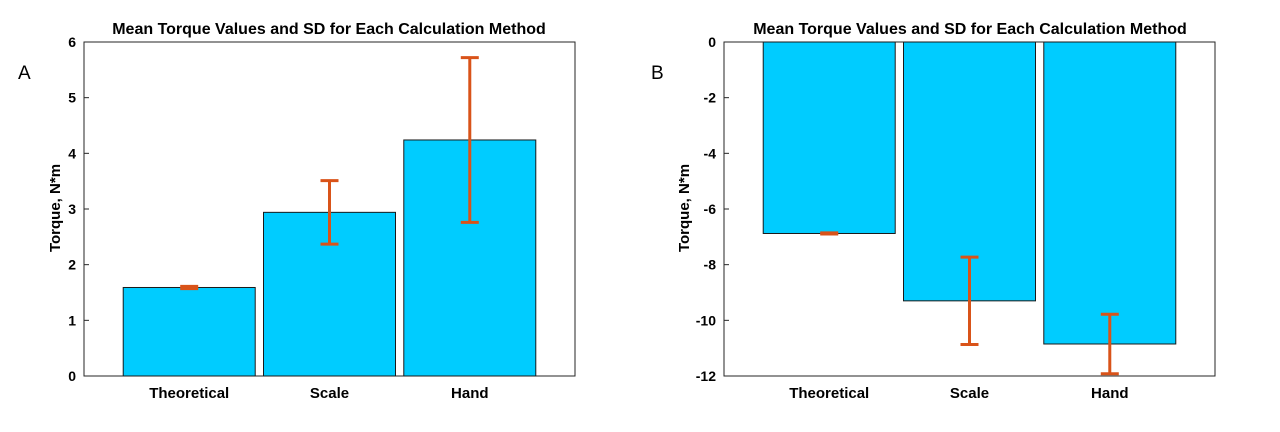  I want to click on y-ticks-a: 0 1 2 3 4 5 6, so click(78, 209).